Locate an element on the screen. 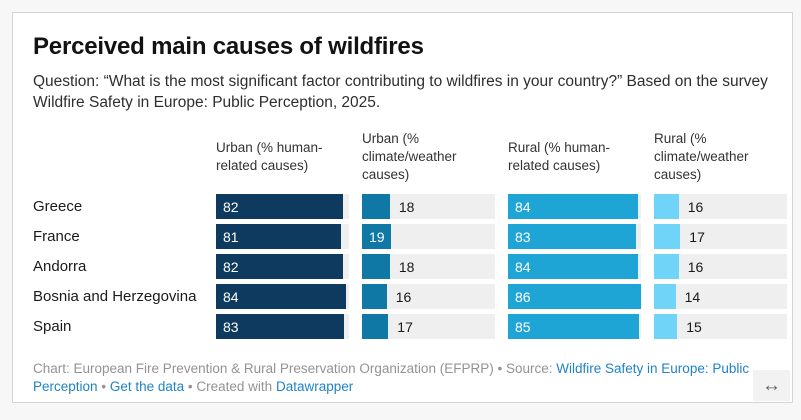 This screenshot has height=420, width=801. table-row: Spain 83 17 85 15 is located at coordinates (410, 327).